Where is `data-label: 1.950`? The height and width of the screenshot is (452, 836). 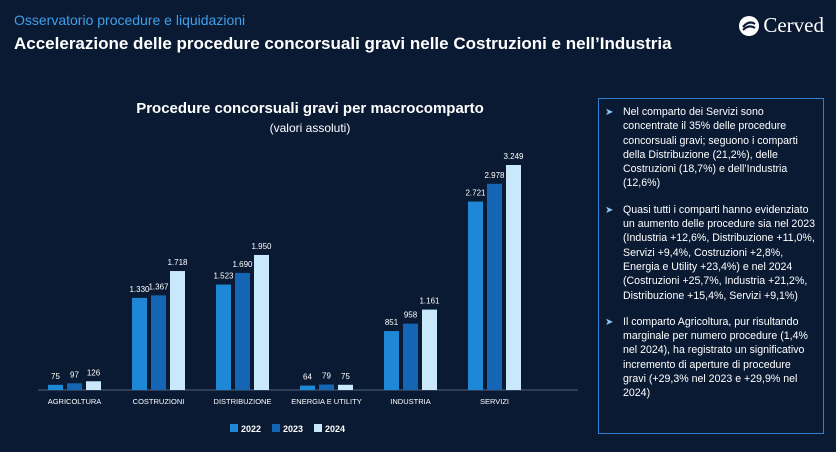
data-label: 1.950 is located at coordinates (261, 246).